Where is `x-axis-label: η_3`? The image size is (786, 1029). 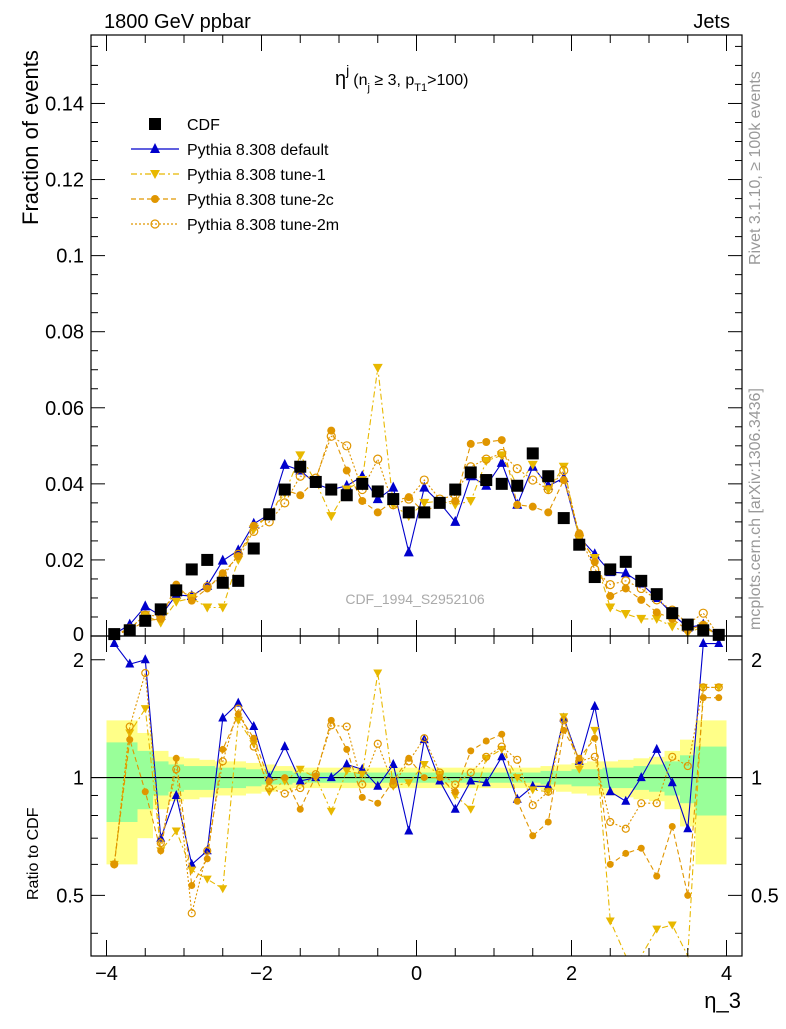 x-axis-label: η_3 is located at coordinates (722, 1000).